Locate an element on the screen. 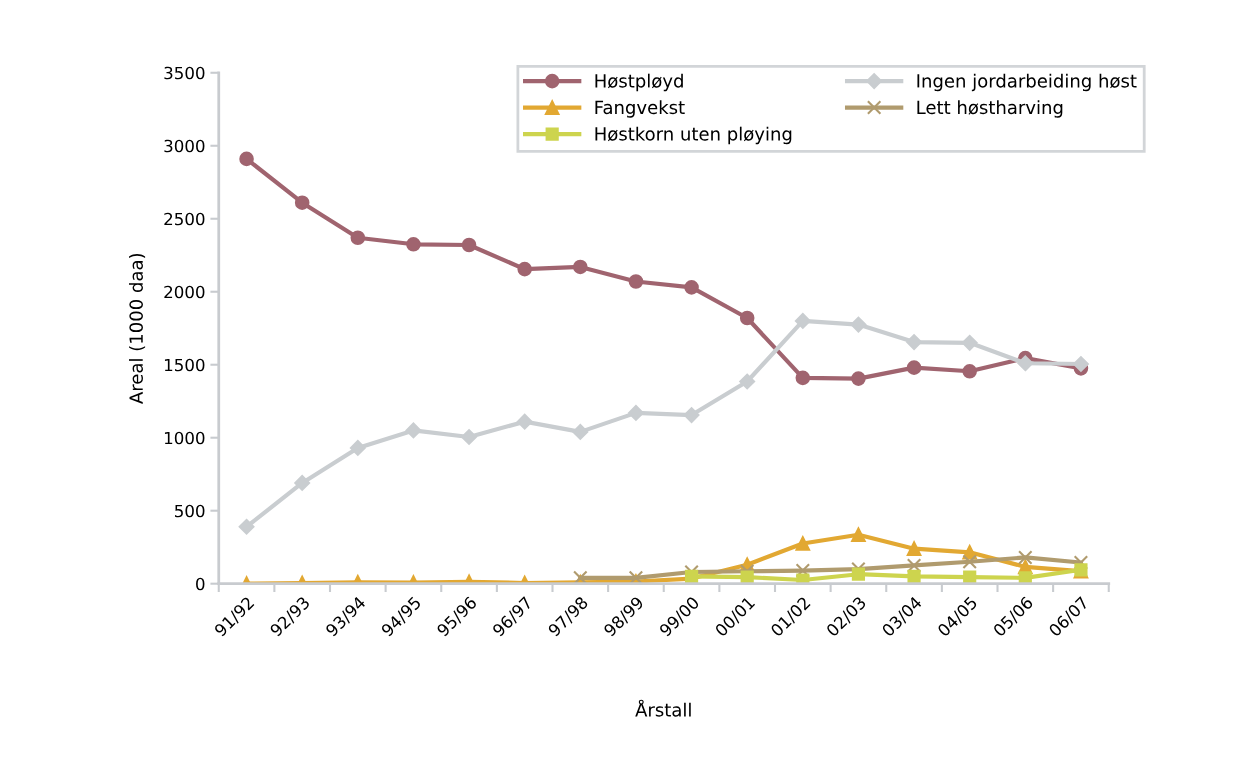 The height and width of the screenshot is (766, 1250). y-tick-label: 3500 is located at coordinates (184, 73).